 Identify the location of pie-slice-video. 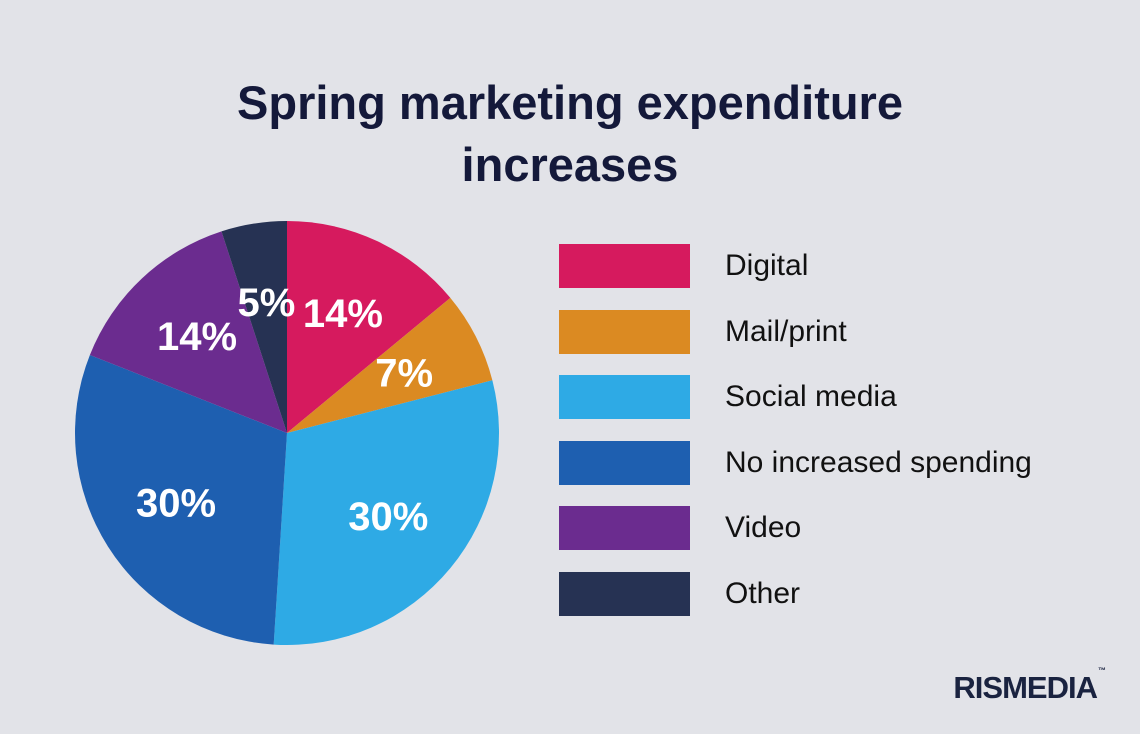
(188, 332).